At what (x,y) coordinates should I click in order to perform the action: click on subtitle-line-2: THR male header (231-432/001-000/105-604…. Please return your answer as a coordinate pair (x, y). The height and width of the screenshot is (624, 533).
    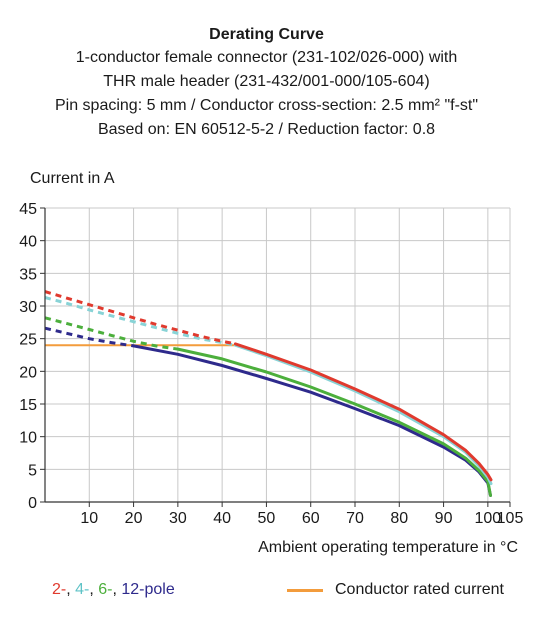
    Looking at the image, I should click on (266, 81).